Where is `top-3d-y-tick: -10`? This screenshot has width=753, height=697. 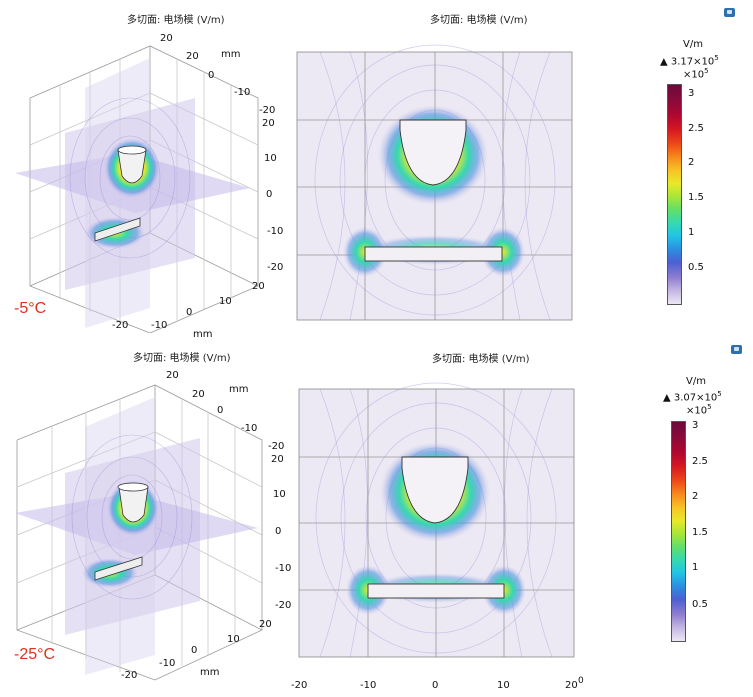
top-3d-y-tick: -10 is located at coordinates (159, 325).